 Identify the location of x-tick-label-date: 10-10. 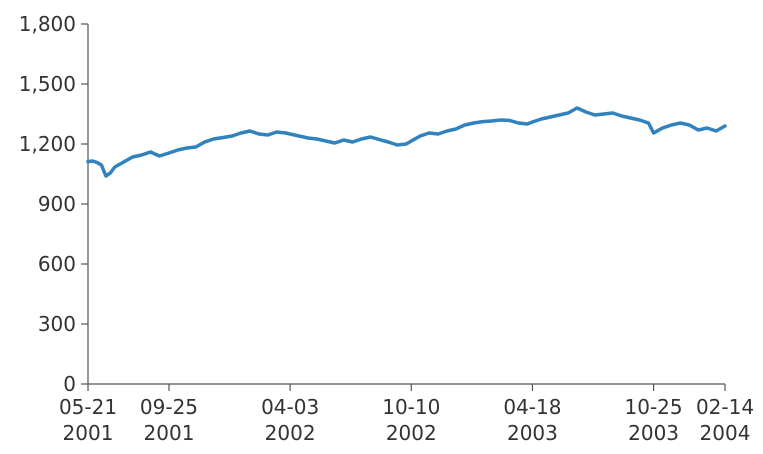
(411, 407).